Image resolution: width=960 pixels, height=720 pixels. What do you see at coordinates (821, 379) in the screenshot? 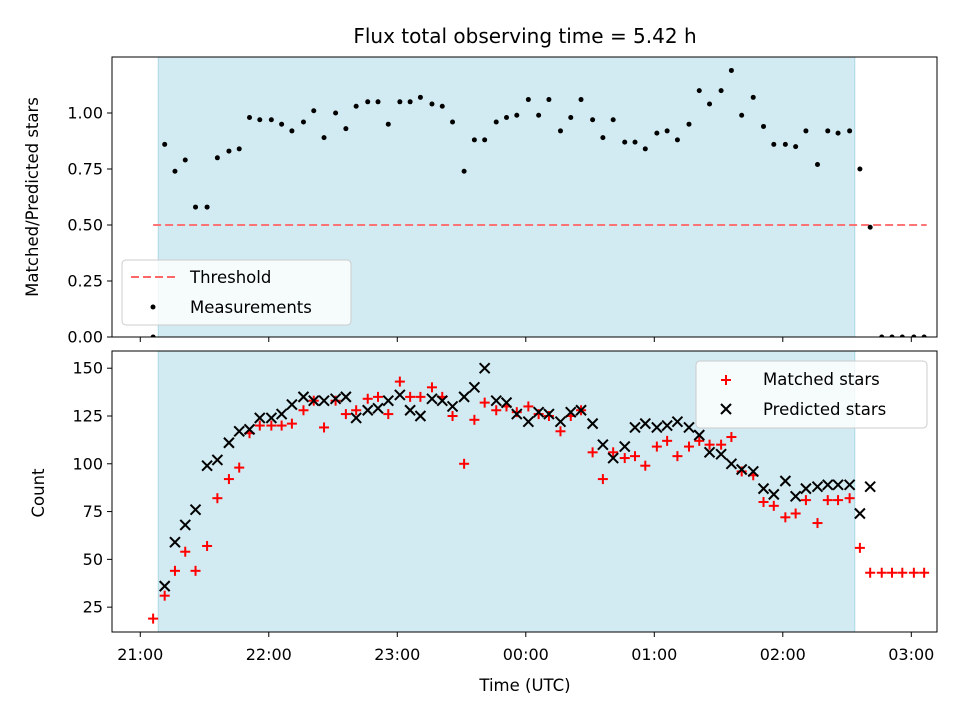
I see `matched-legend-label: Matched stars` at bounding box center [821, 379].